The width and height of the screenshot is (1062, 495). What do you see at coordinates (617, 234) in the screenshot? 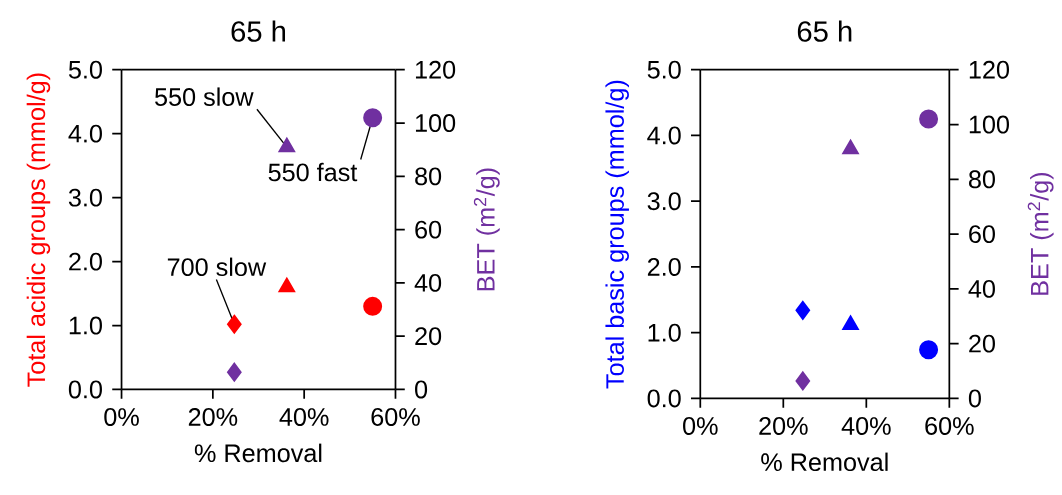
I see `y-axis-title: Total basic groups (mmol/g)` at bounding box center [617, 234].